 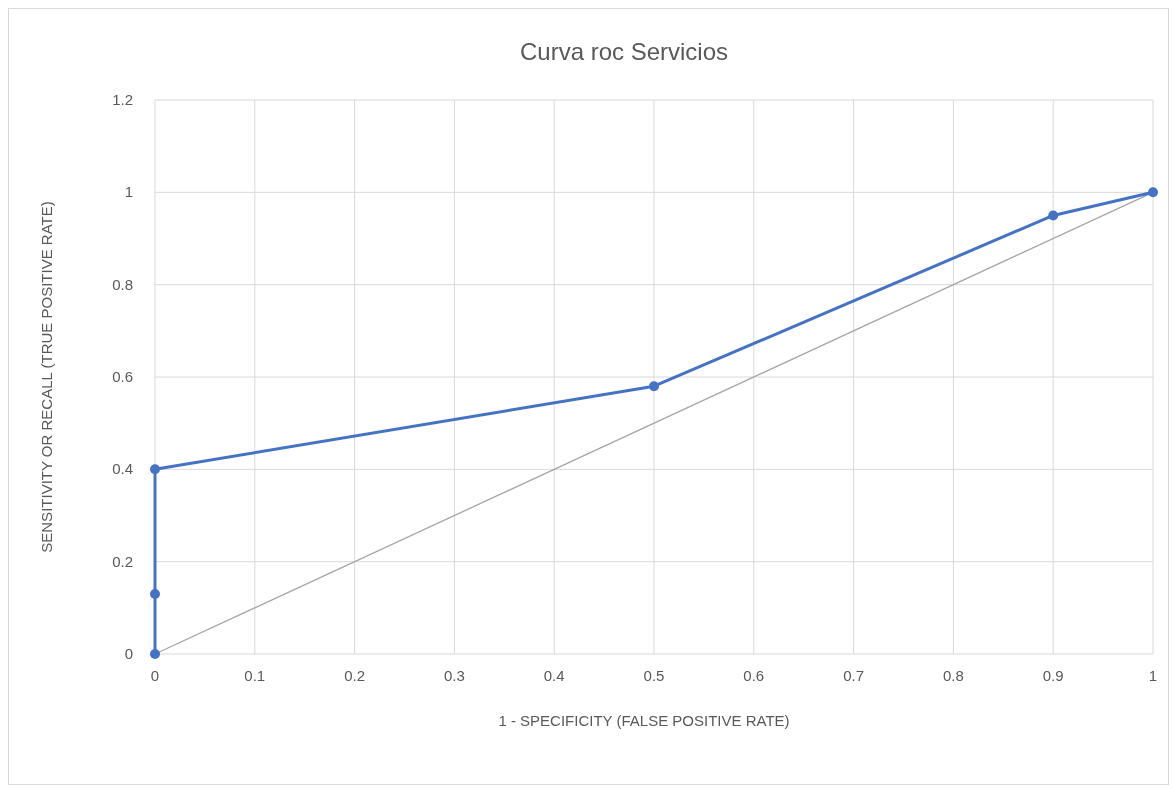 I want to click on x-tick-label: 1, so click(x=1153, y=675).